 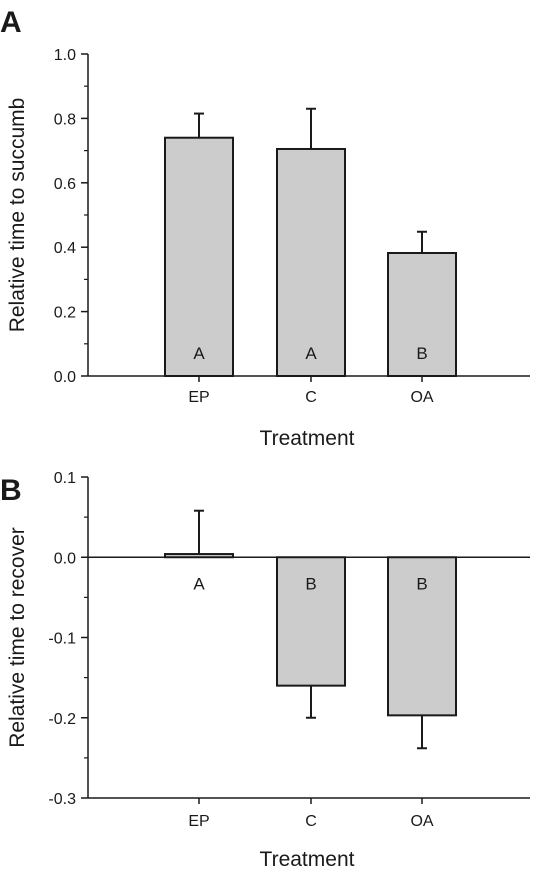 What do you see at coordinates (17, 637) in the screenshot?
I see `y-axis-title: Relative time to recover` at bounding box center [17, 637].